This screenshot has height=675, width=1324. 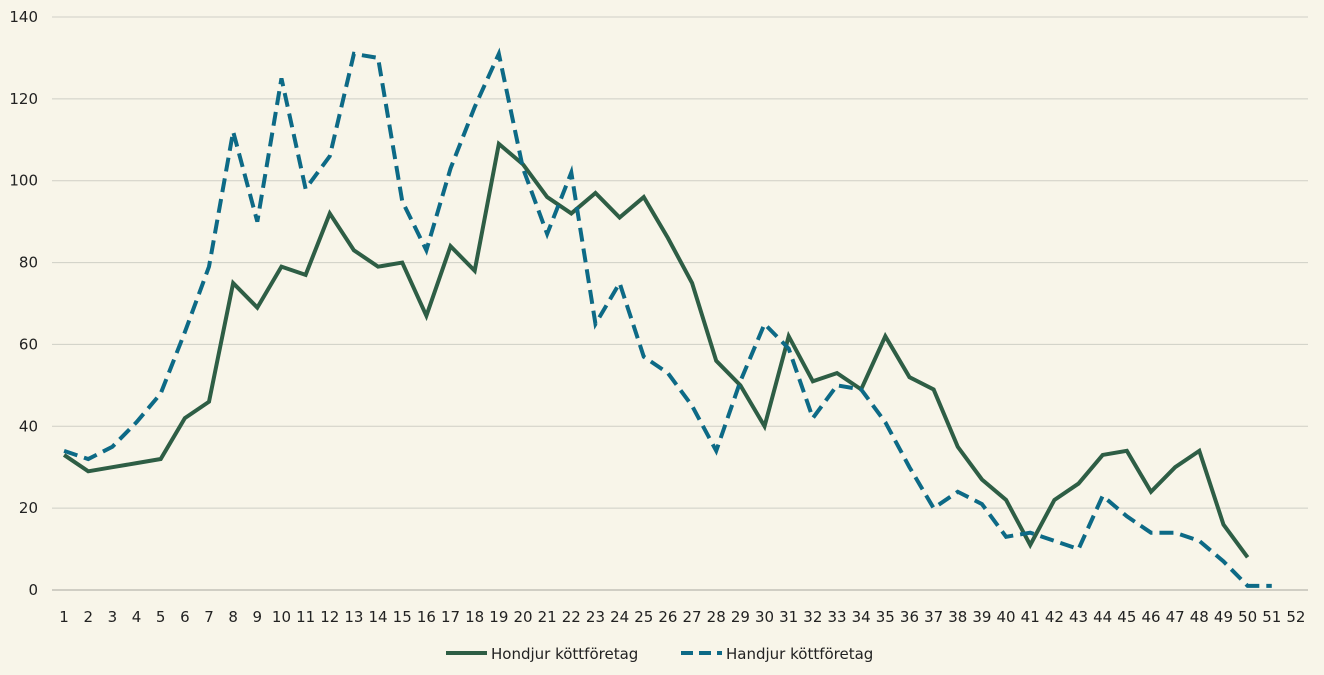 What do you see at coordinates (799, 654) in the screenshot?
I see `legend-label-2: Handjur köttföretag` at bounding box center [799, 654].